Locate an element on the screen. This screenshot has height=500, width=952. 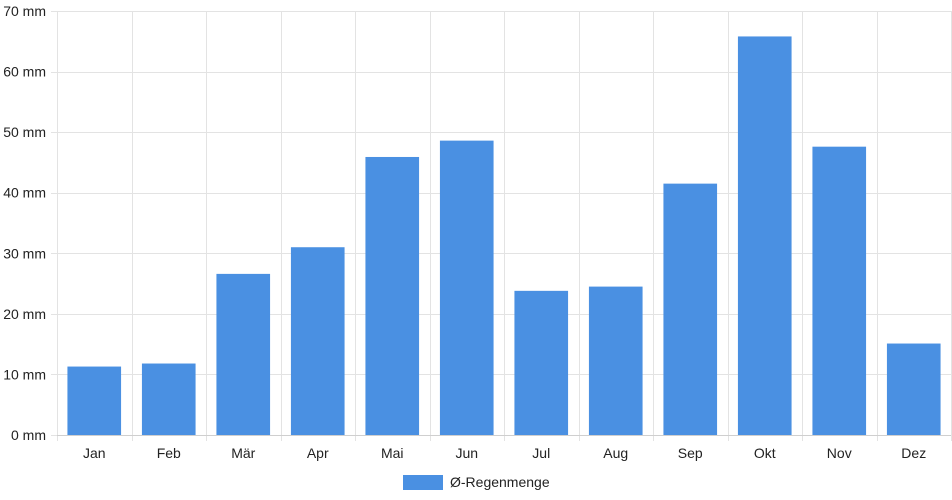
x-tick-label: Jan is located at coordinates (94, 453).